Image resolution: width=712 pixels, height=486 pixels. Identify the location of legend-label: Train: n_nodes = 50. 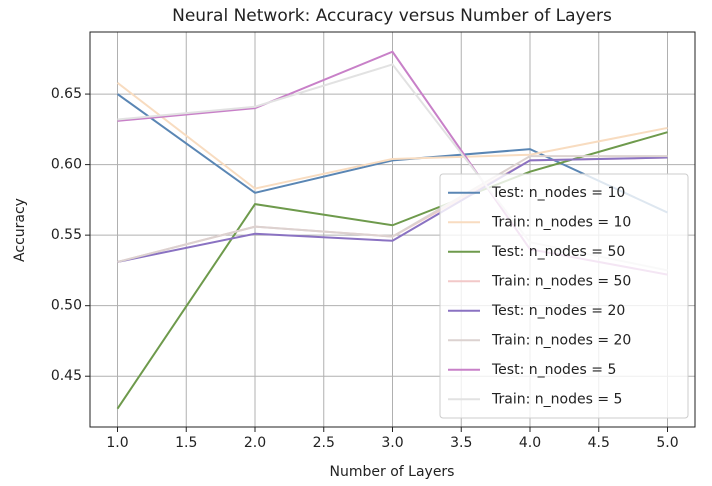
(561, 281).